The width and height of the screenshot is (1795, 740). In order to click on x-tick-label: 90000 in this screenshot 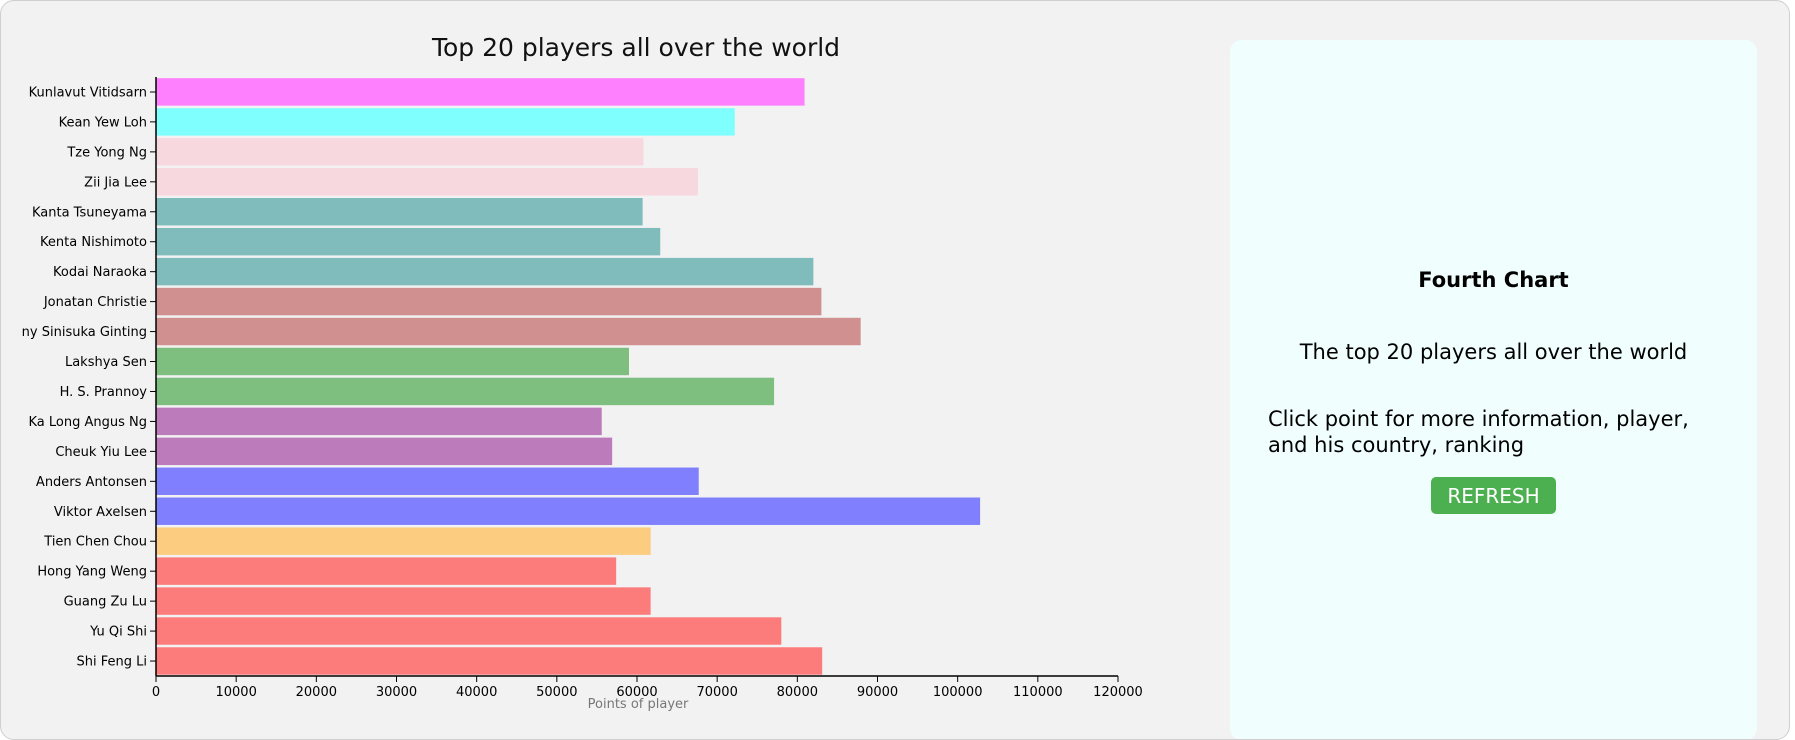, I will do `click(877, 692)`.